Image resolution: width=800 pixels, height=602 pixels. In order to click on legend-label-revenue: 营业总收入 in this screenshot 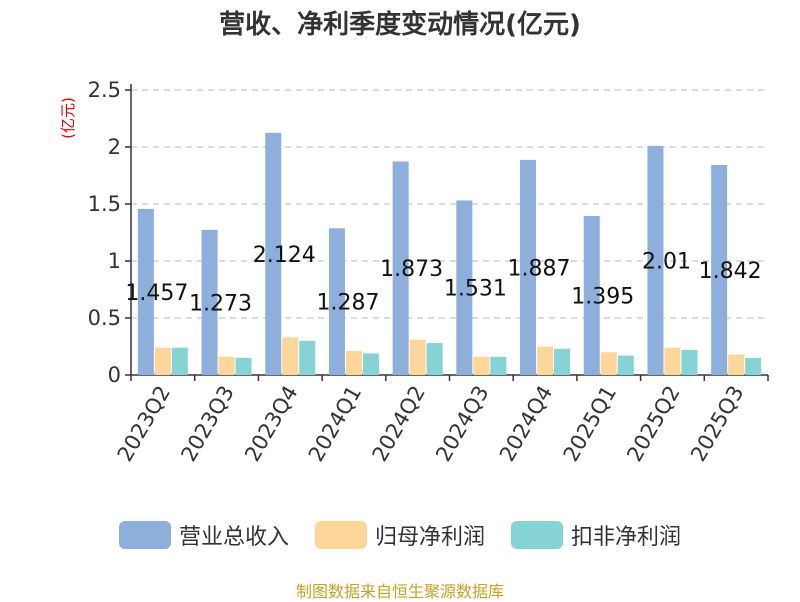, I will do `click(233, 537)`.